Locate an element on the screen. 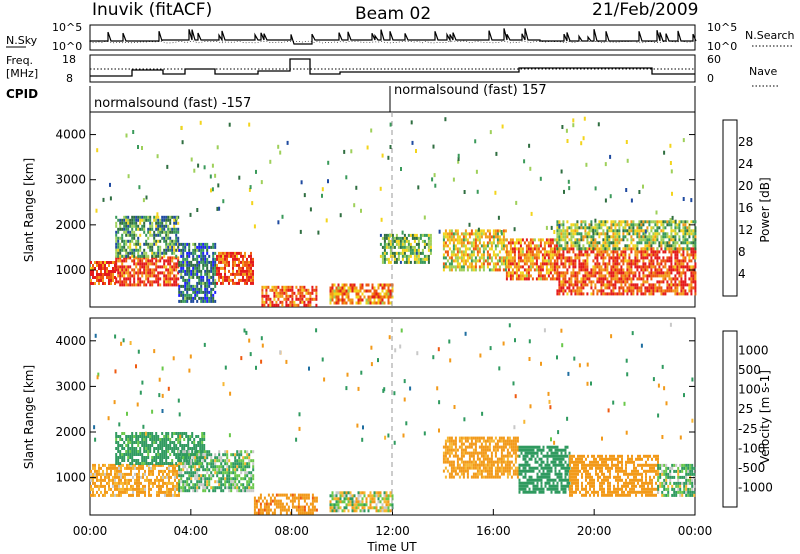  power-ylabel: Slant Range [km] is located at coordinates (29, 210).